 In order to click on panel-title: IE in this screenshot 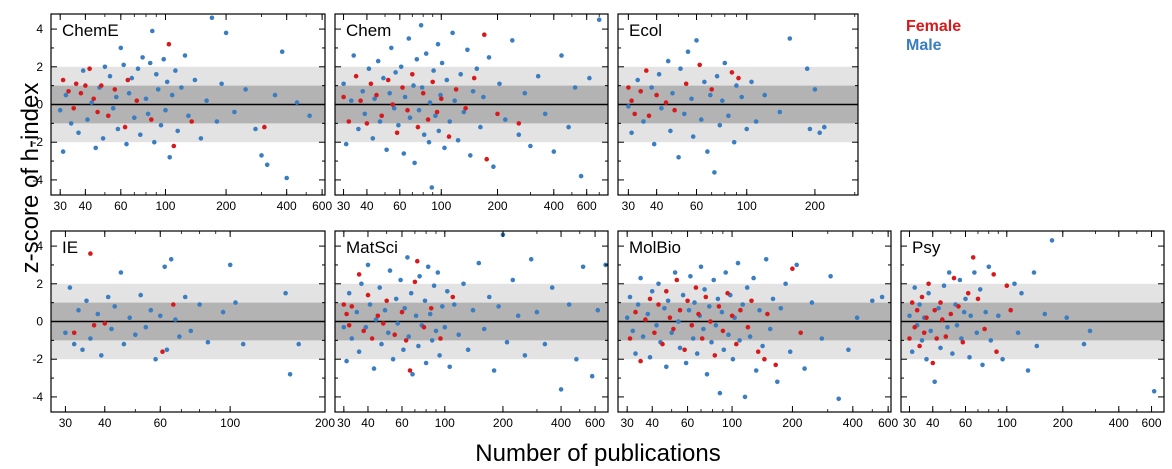, I will do `click(70, 247)`.